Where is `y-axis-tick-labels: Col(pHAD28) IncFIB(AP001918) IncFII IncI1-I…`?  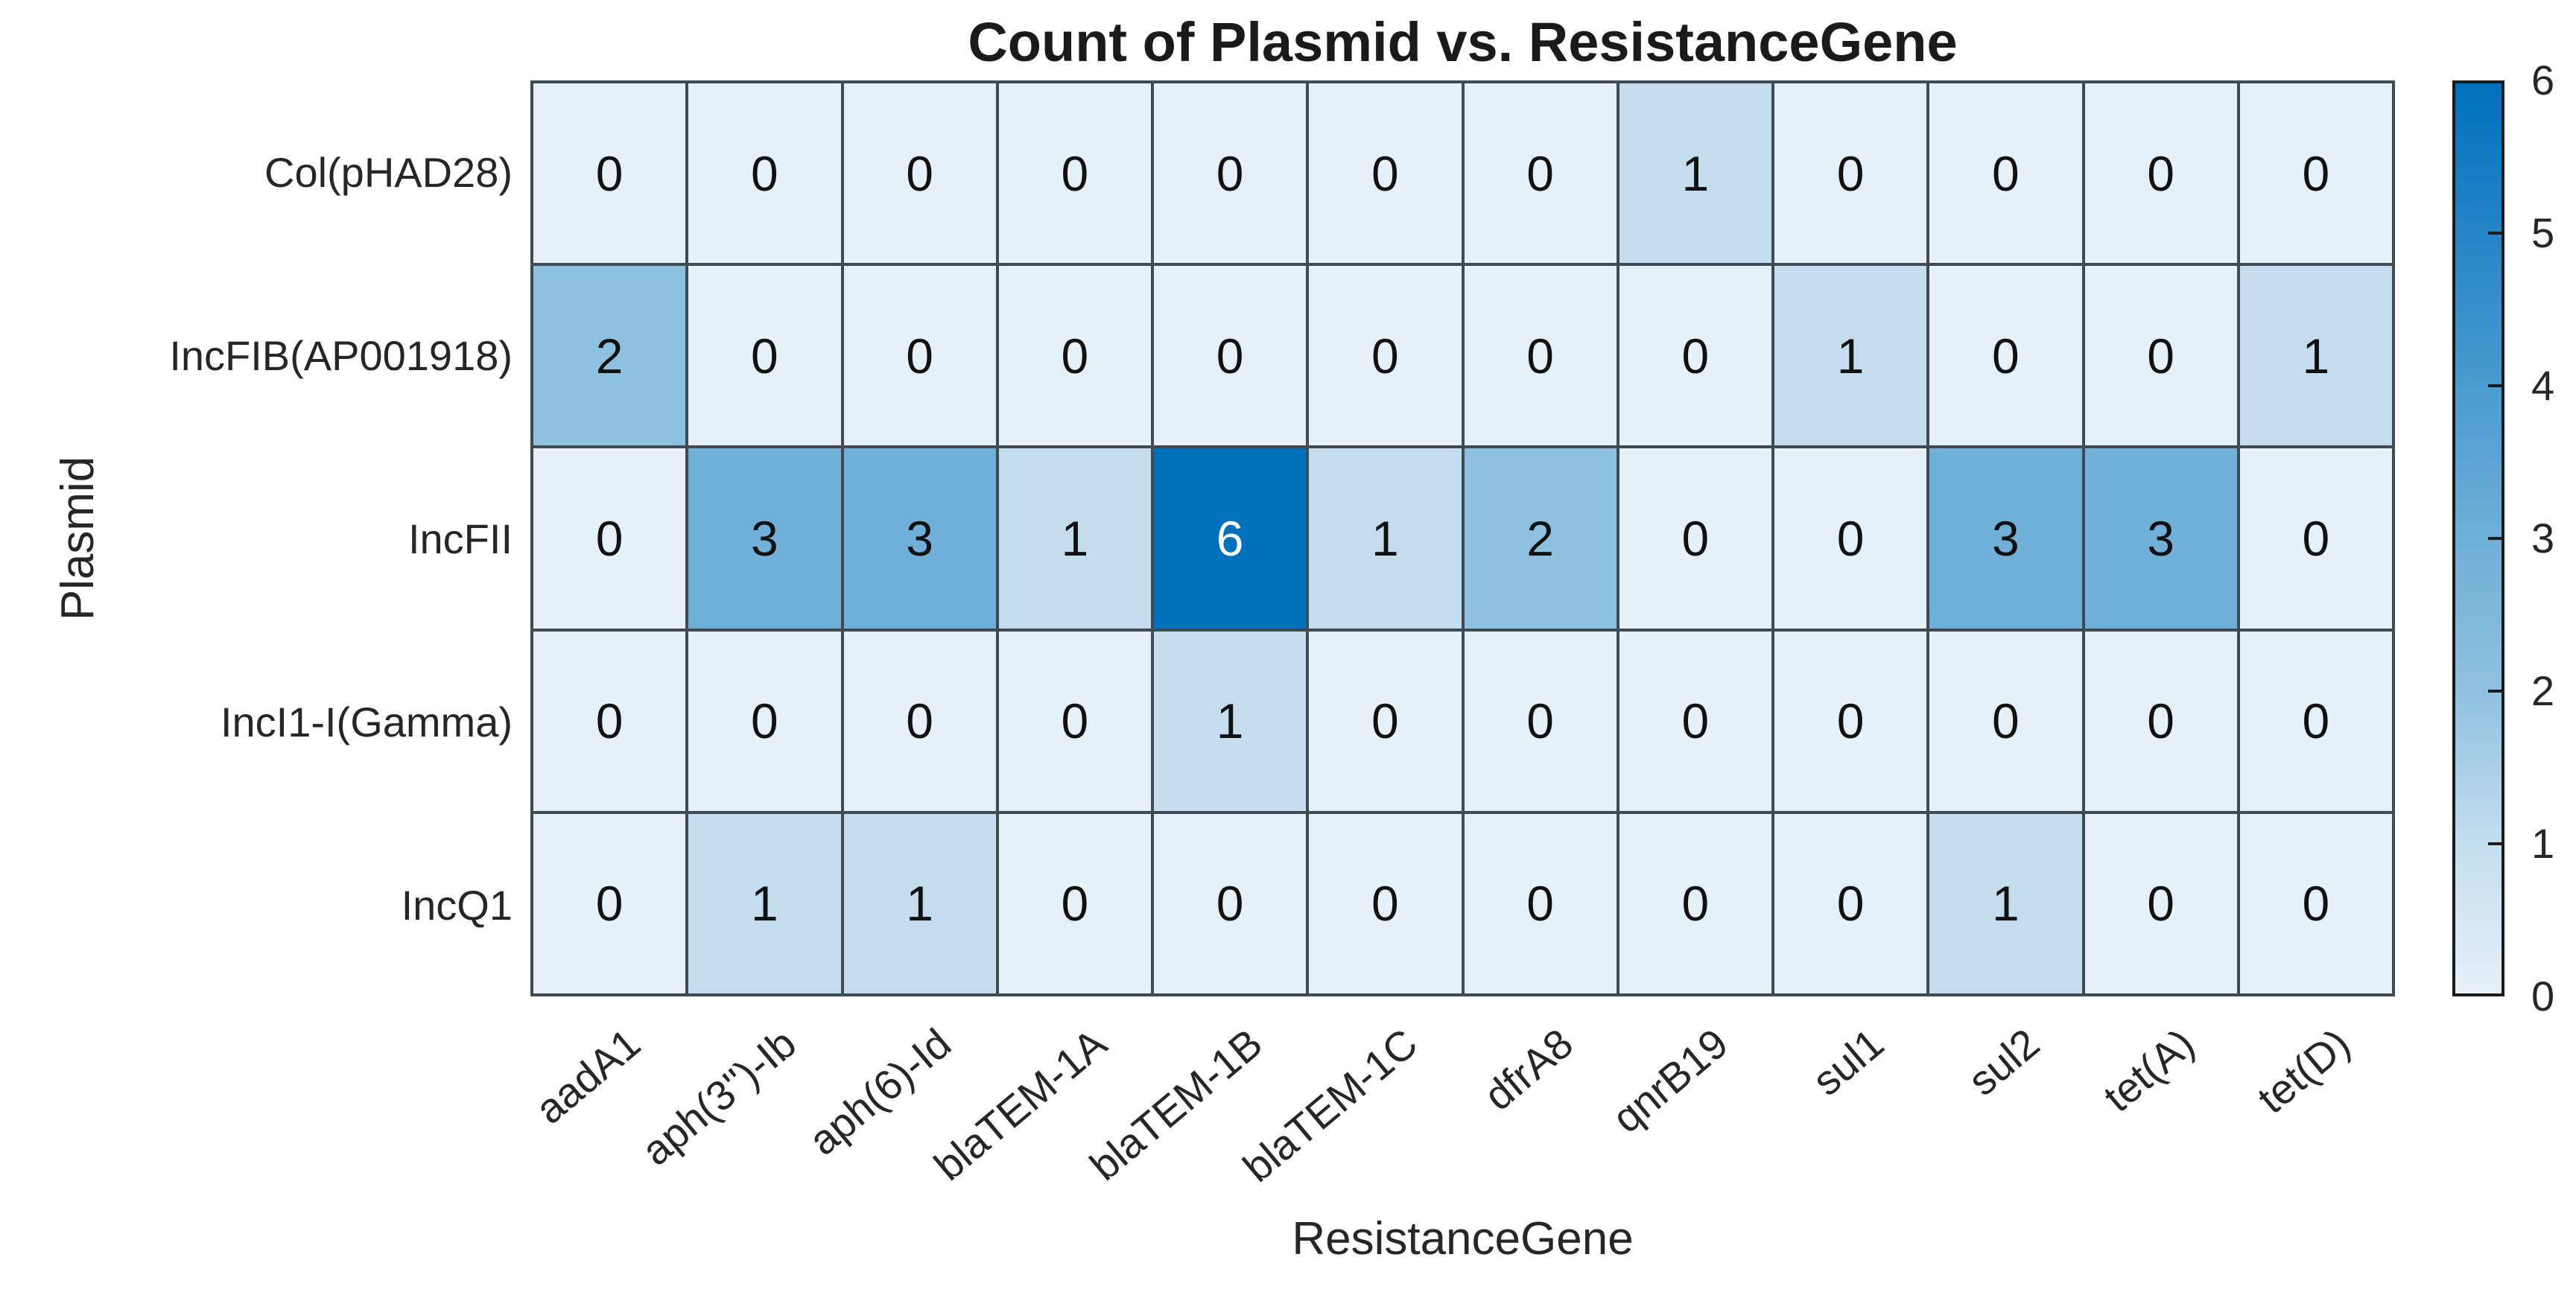
y-axis-tick-labels: Col(pHAD28) IncFIB(AP001918) IncFII IncI1-I… is located at coordinates (257, 538).